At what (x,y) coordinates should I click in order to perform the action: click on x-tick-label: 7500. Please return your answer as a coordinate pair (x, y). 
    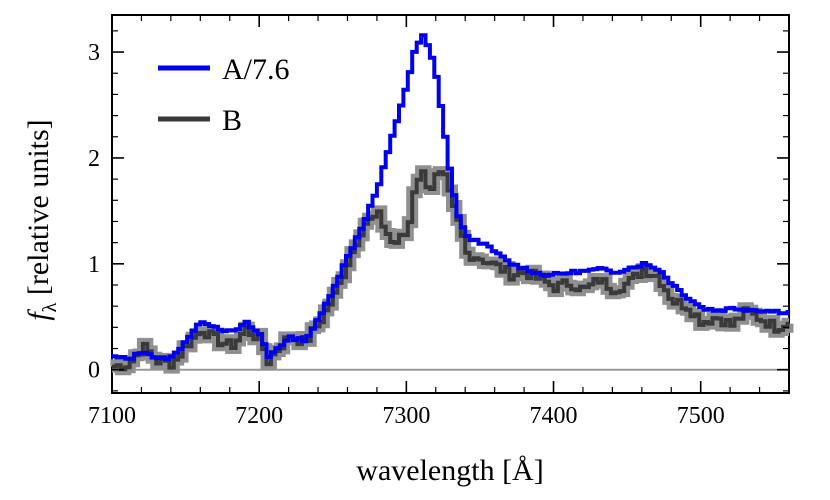
    Looking at the image, I should click on (701, 416).